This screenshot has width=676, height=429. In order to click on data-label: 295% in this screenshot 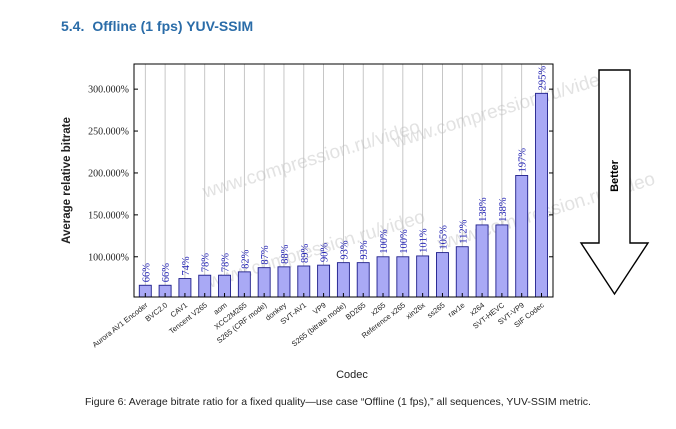, I will do `click(543, 78)`.